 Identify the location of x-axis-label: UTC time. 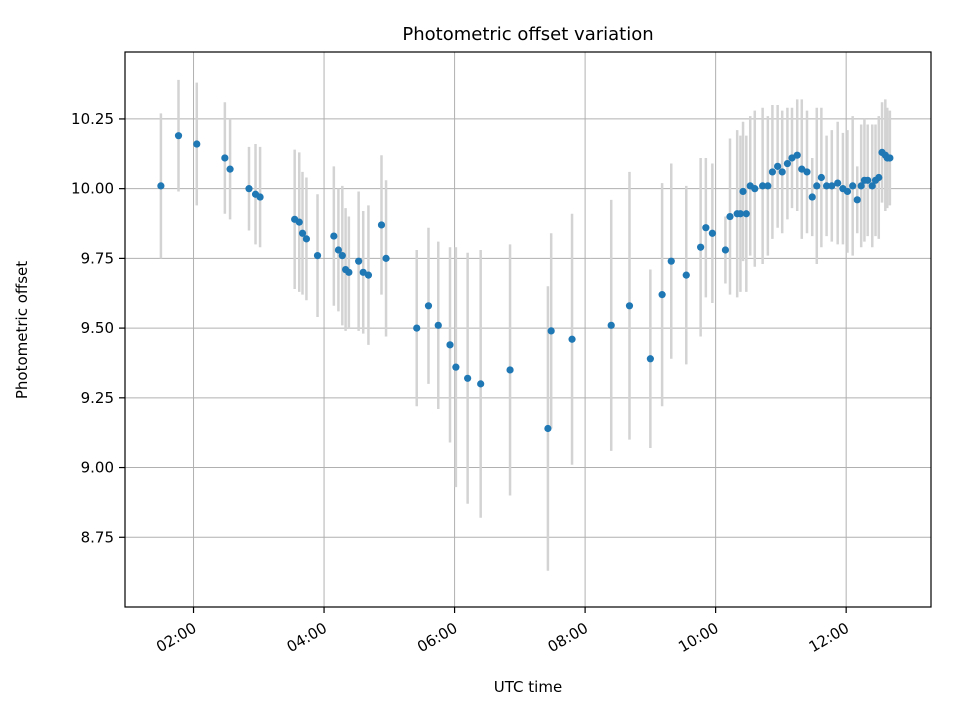
(528, 687).